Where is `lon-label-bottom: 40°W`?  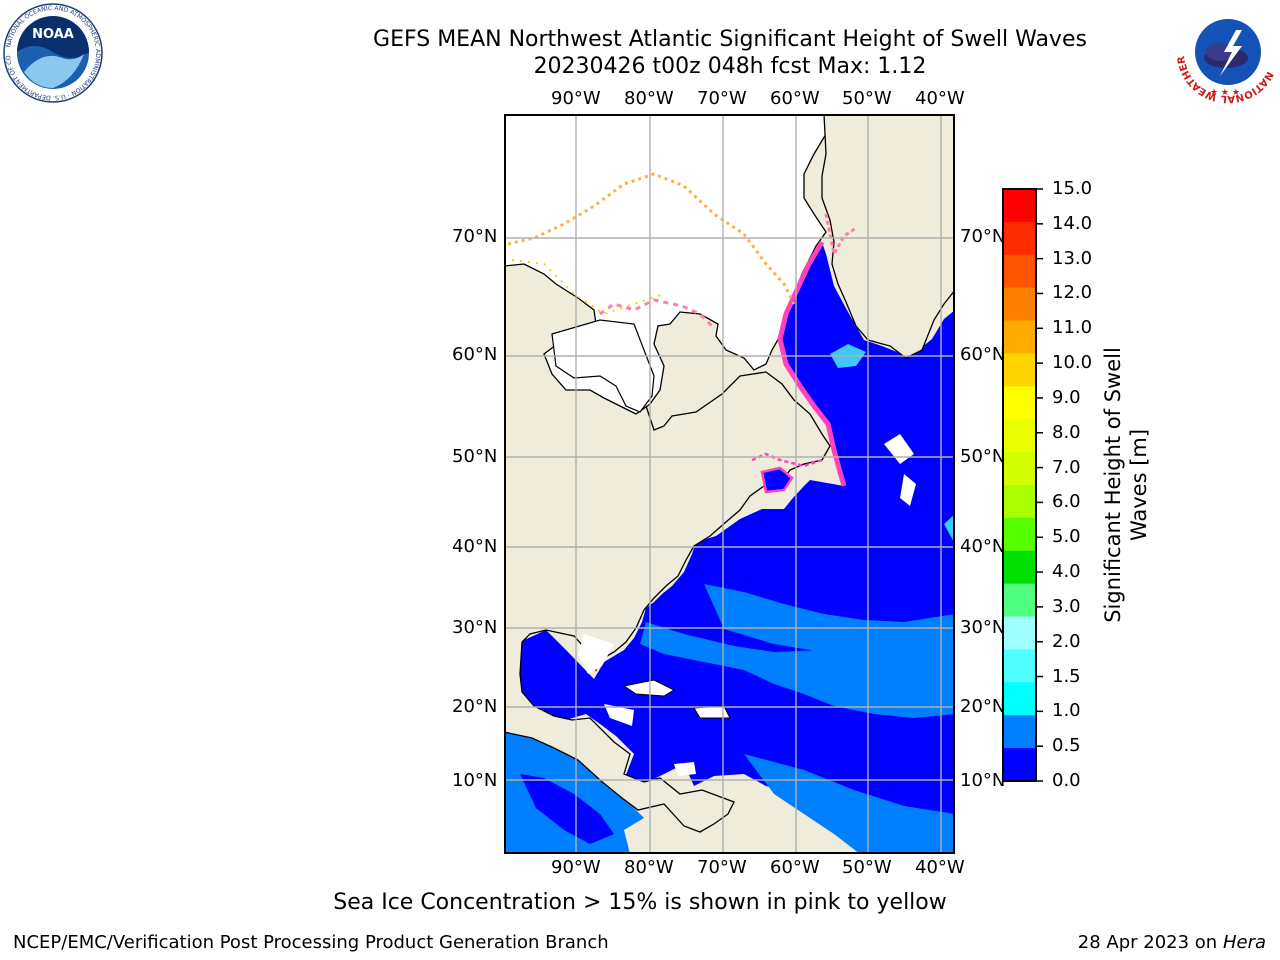 lon-label-bottom: 40°W is located at coordinates (940, 867).